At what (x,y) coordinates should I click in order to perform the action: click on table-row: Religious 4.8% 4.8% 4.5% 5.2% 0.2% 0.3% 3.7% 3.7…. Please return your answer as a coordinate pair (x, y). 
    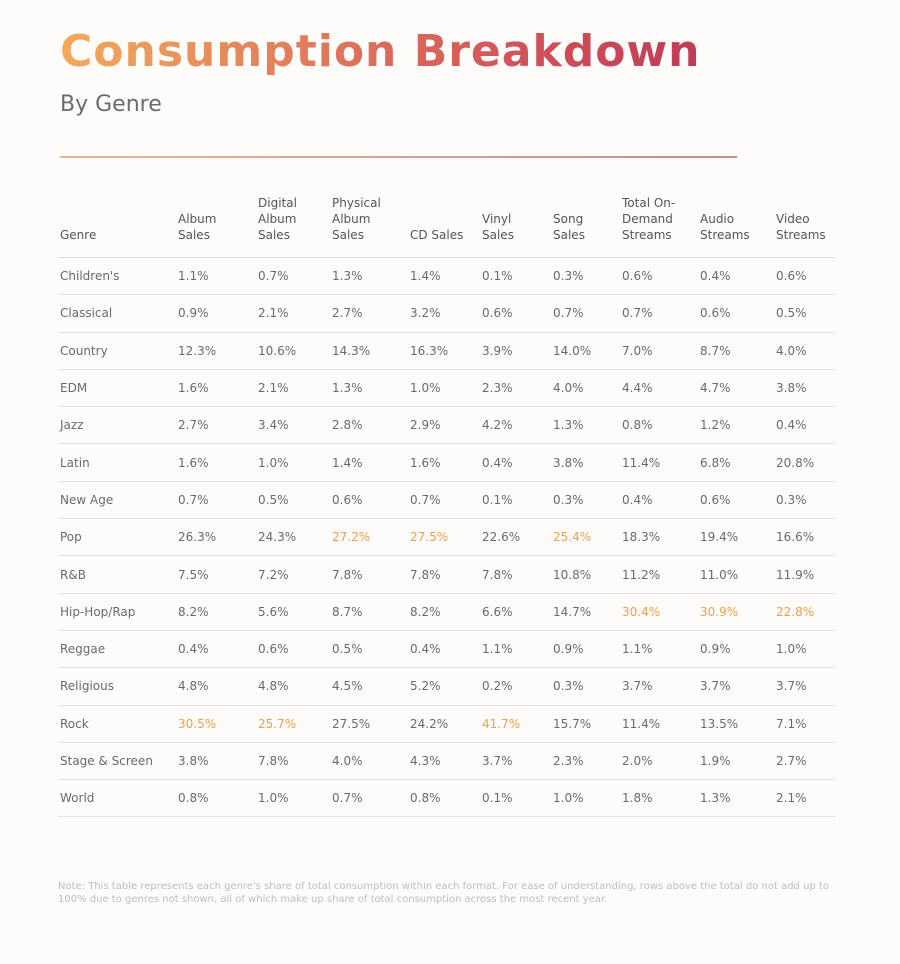
    Looking at the image, I should click on (447, 686).